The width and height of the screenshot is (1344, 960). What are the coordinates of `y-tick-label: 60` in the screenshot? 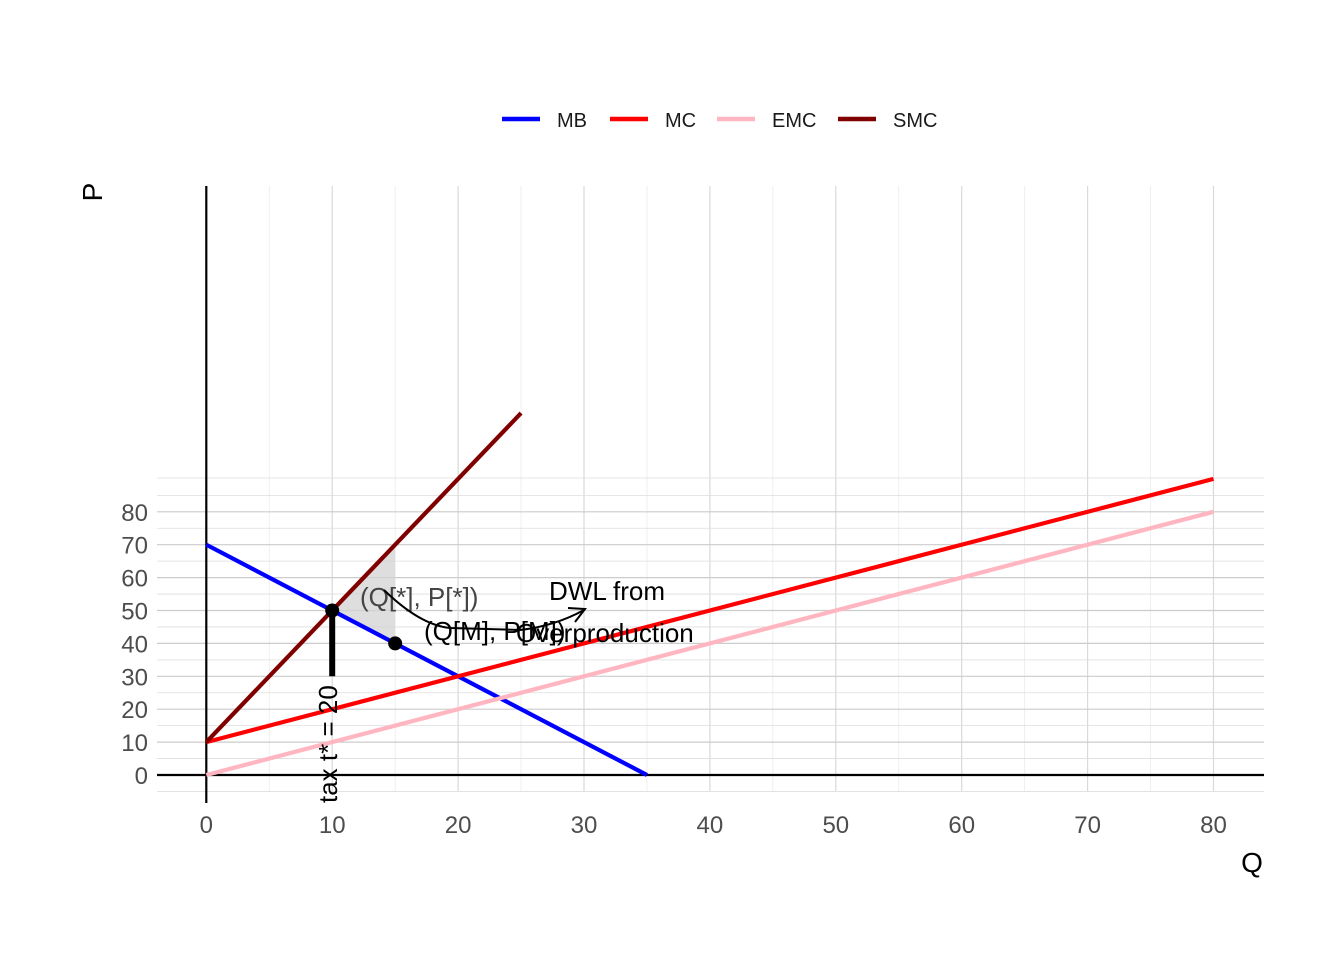 It's located at (134, 579).